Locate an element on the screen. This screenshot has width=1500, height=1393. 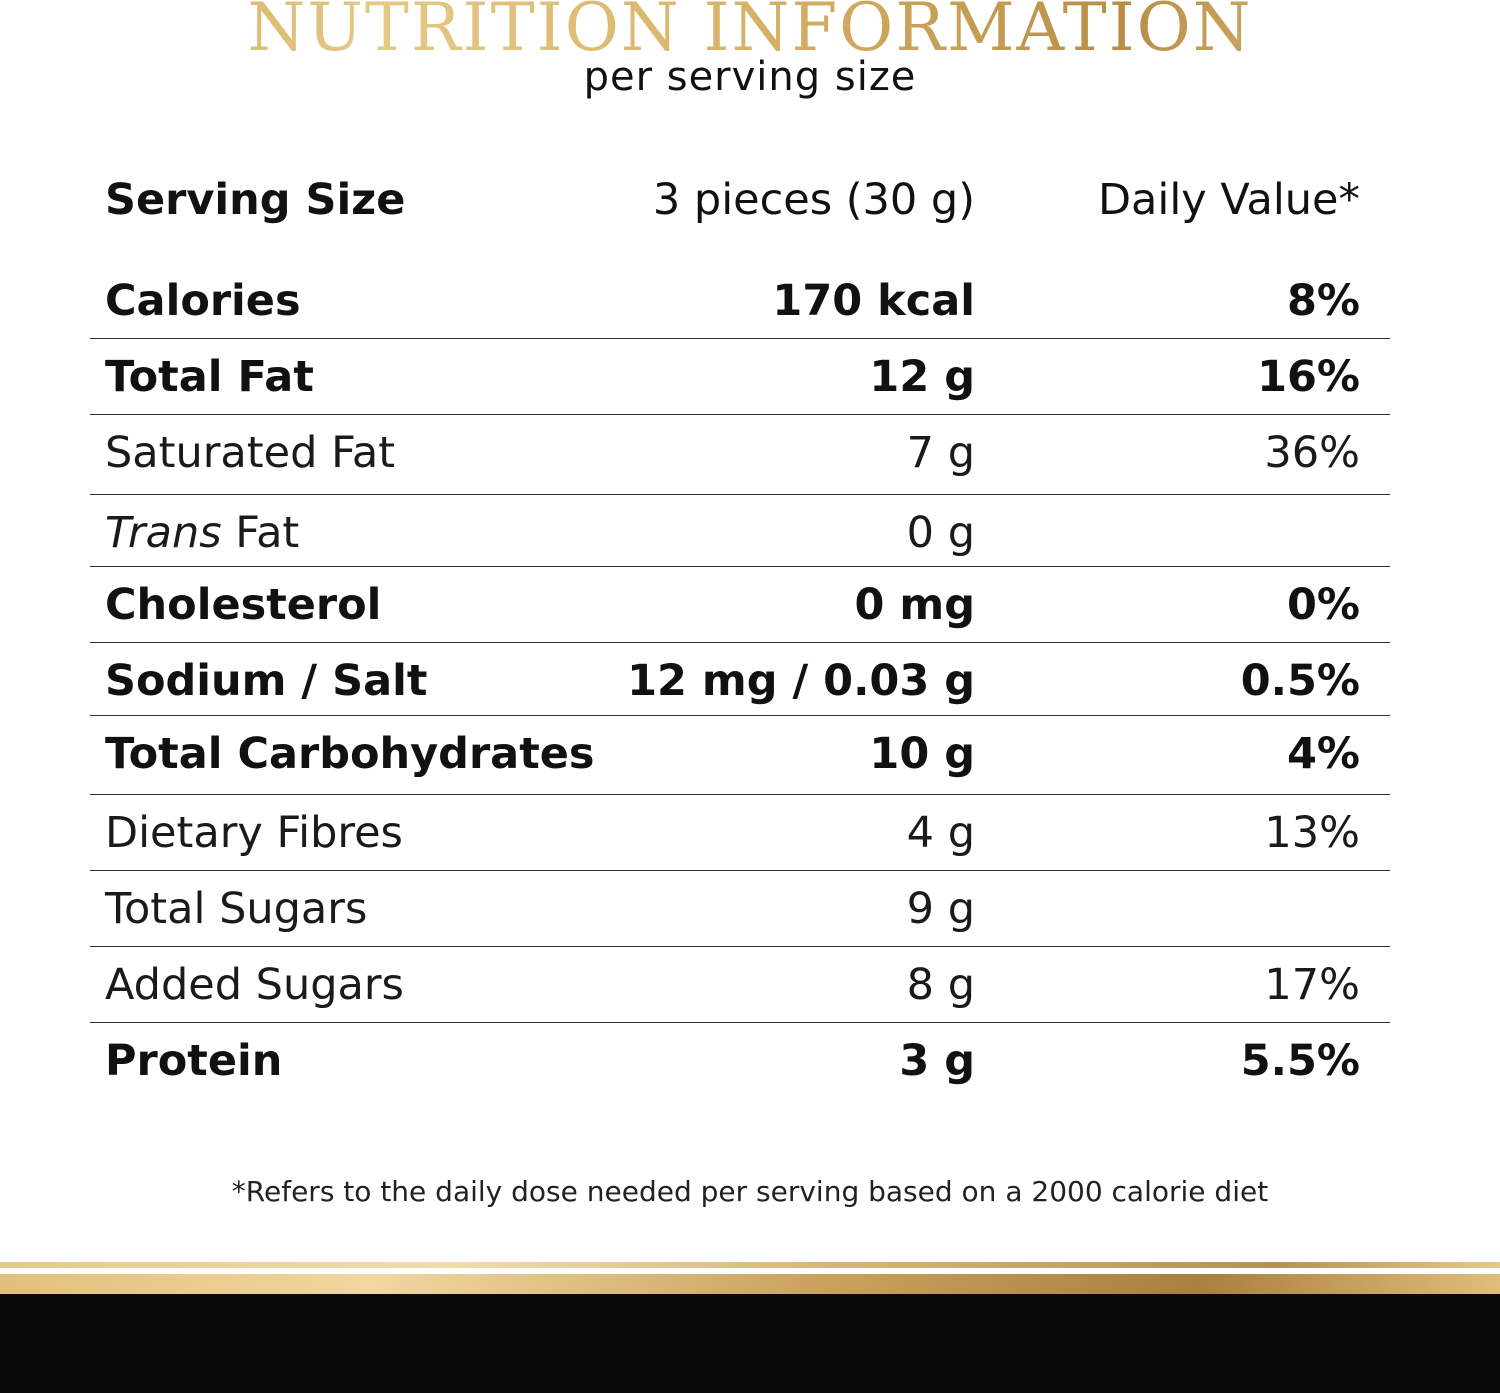
nutrient-row-dietary-fibres: Dietary Fibres 4 g 13% is located at coordinates (740, 833).